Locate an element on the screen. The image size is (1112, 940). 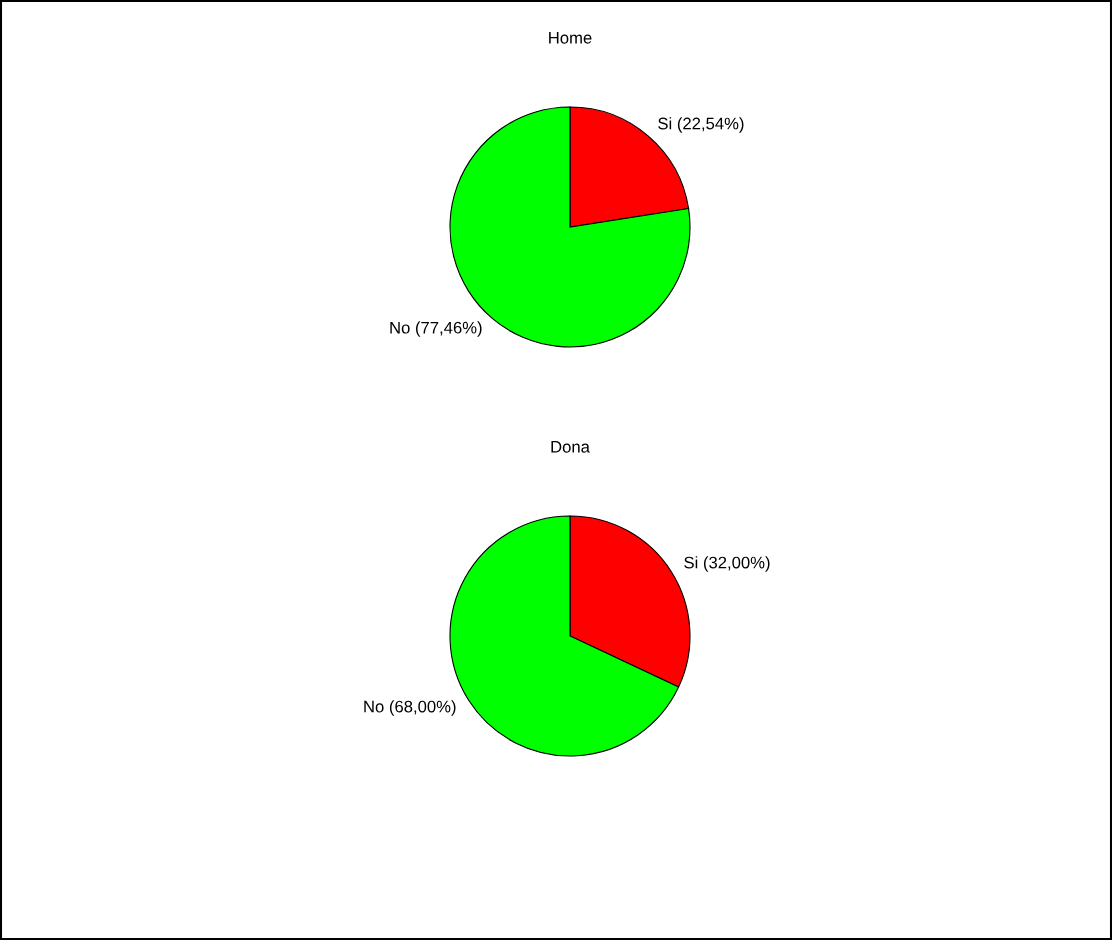
chart-title: Home is located at coordinates (570, 38).